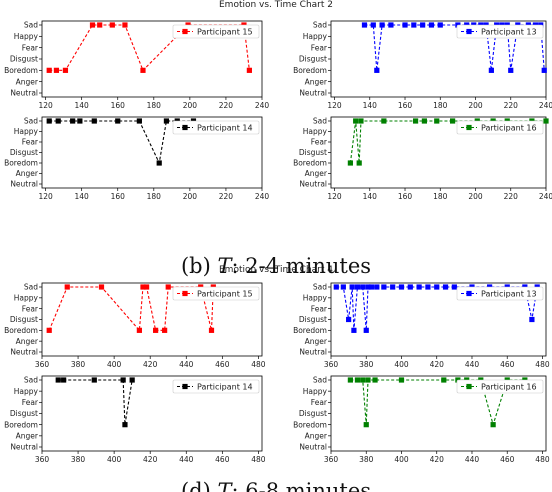 This screenshot has width=552, height=492. What do you see at coordinates (82, 196) in the screenshot?
I see `x-tick-label: 140` at bounding box center [82, 196].